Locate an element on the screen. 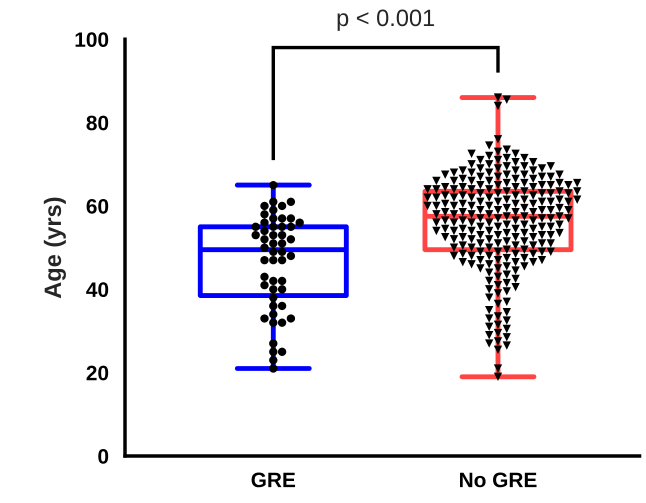  text: p < 0.001 is located at coordinates (386, 20).